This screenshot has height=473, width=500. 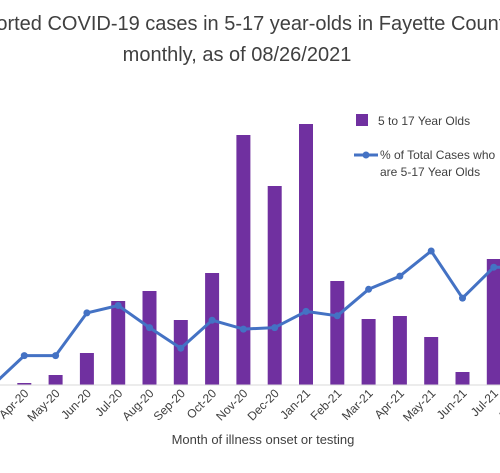 I want to click on legend-label-line-1: % of Total Cases who, so click(x=437, y=155).